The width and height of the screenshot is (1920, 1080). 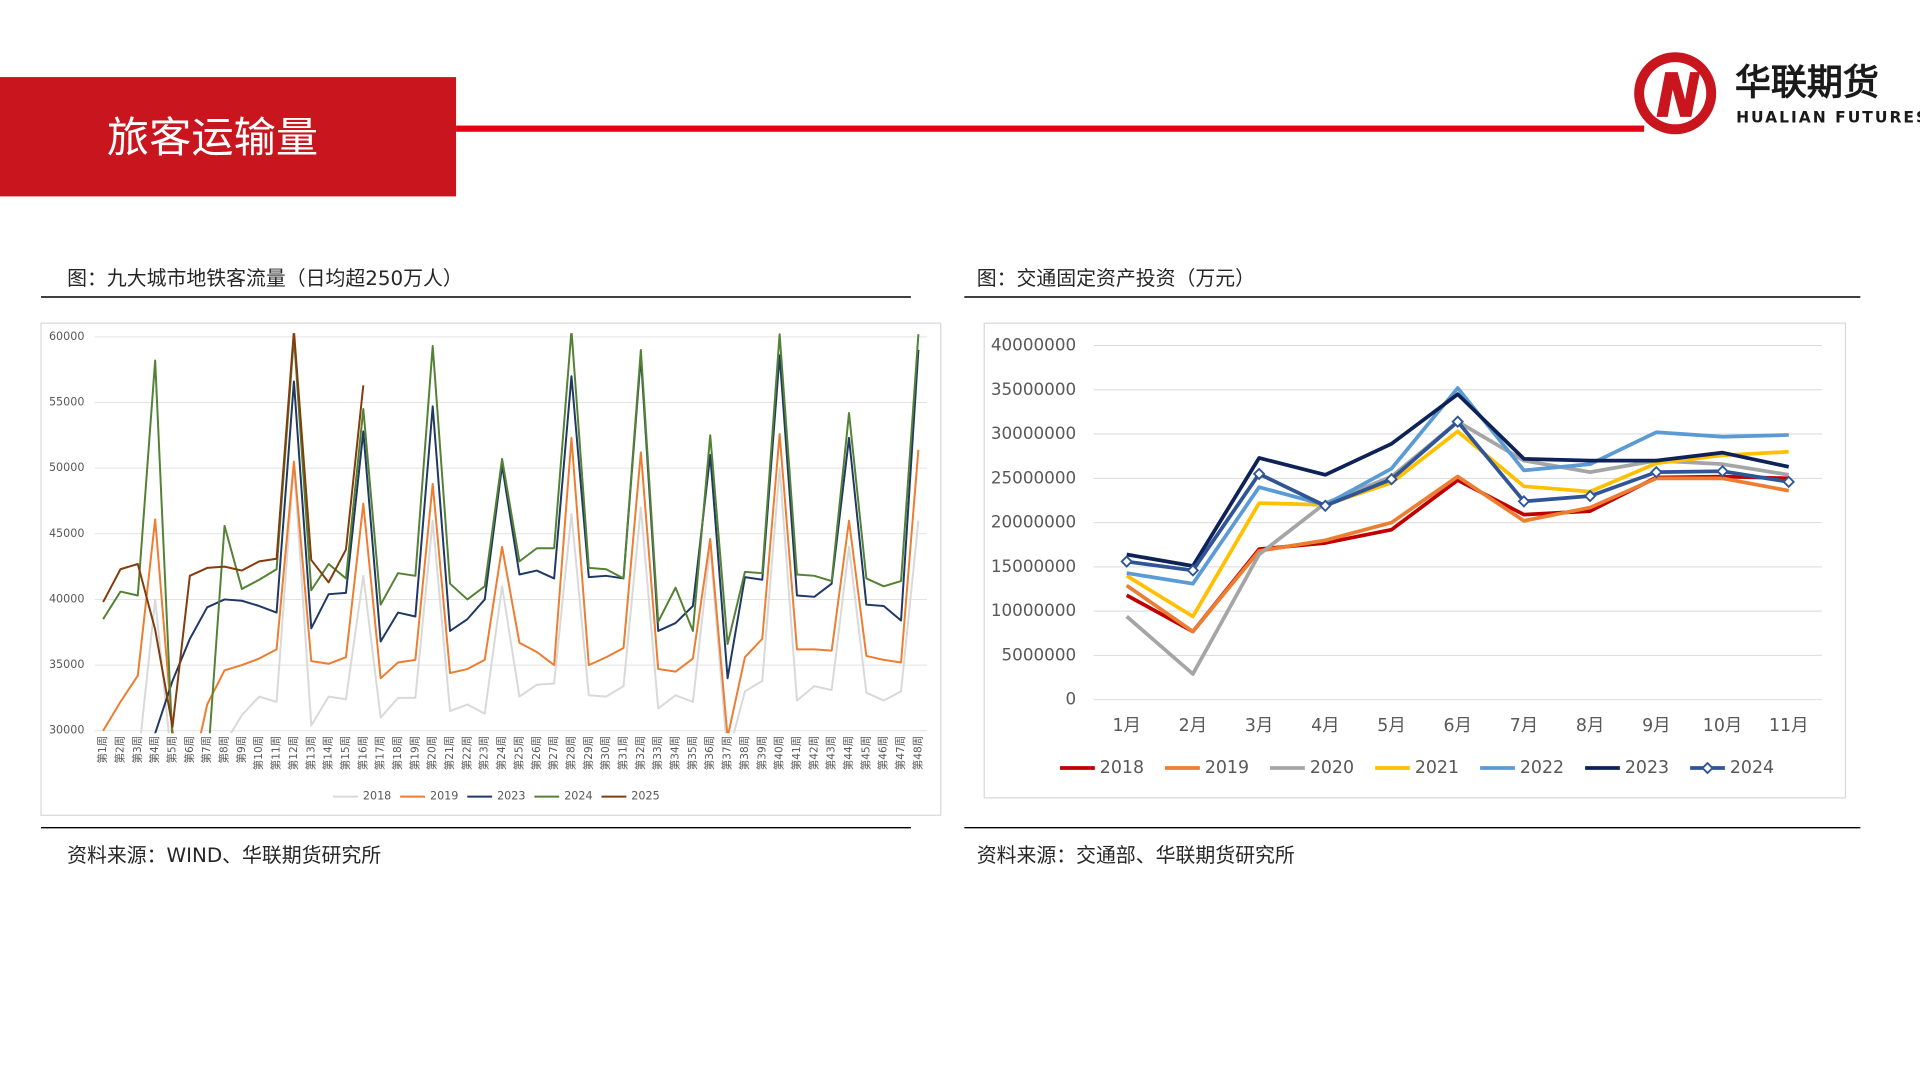 I want to click on x-tick-label: 5月, so click(x=1391, y=726).